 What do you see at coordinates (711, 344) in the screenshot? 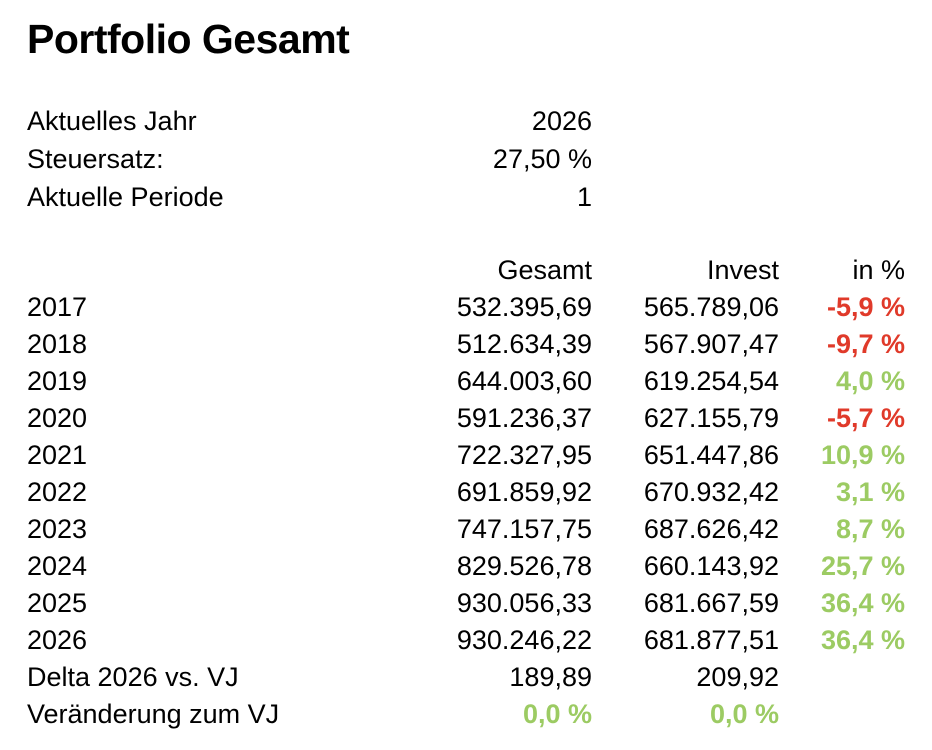
I see `invest-cell: 567.907,47` at bounding box center [711, 344].